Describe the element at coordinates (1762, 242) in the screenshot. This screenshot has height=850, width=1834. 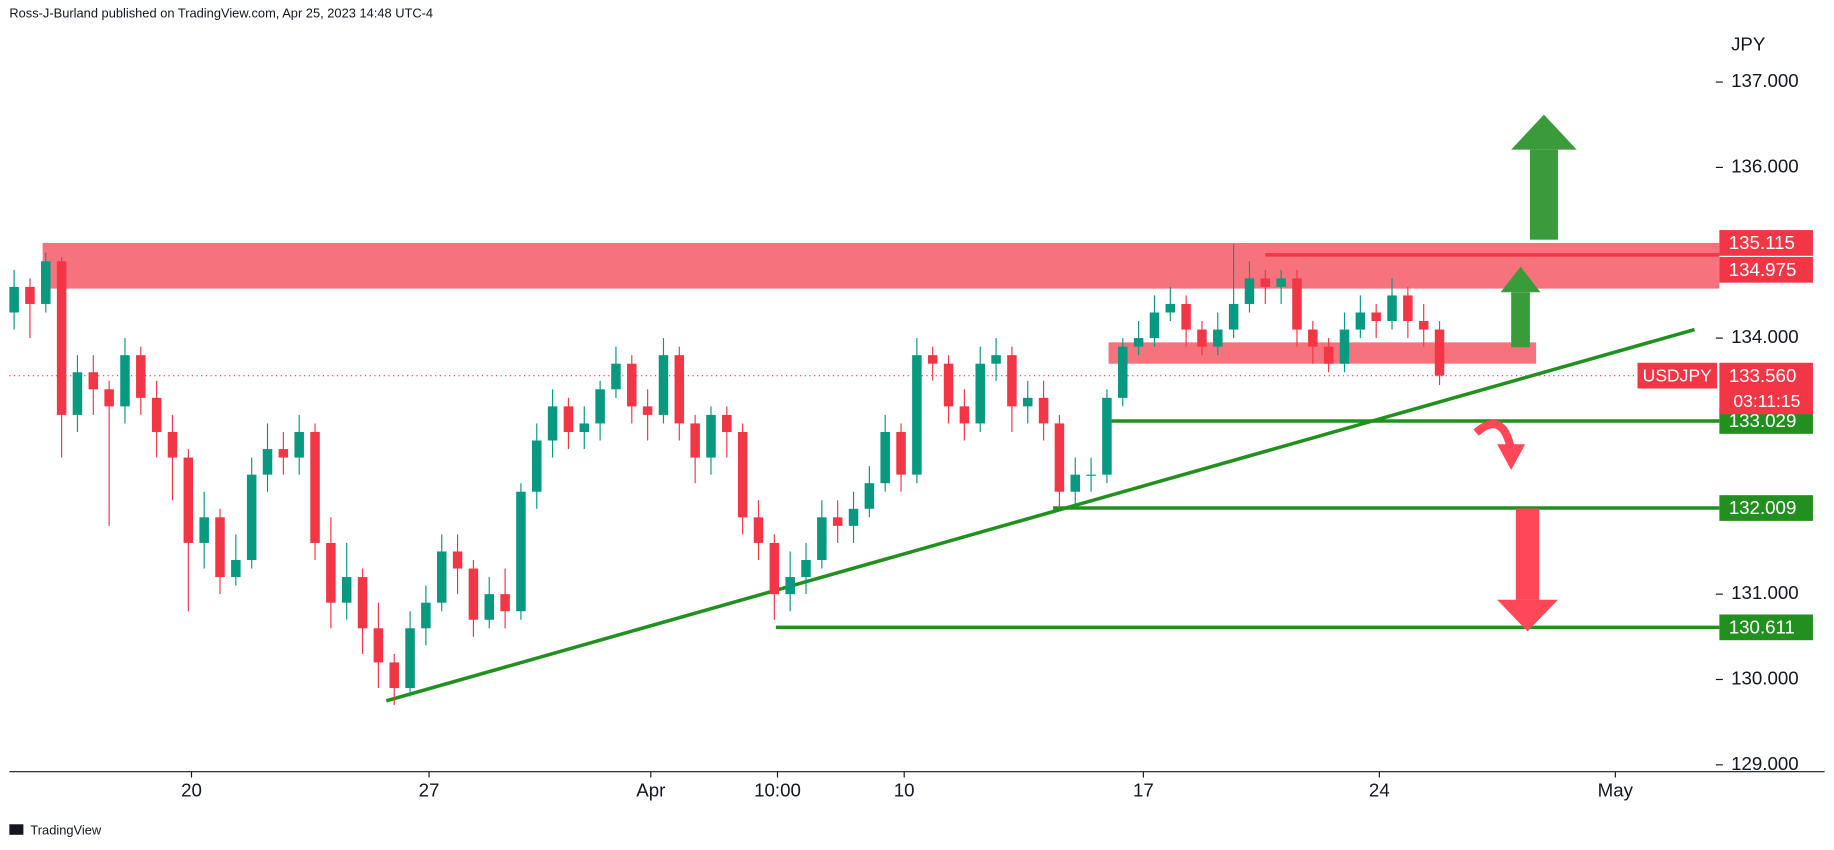
I see `level-badge-label: 135.115` at that location.